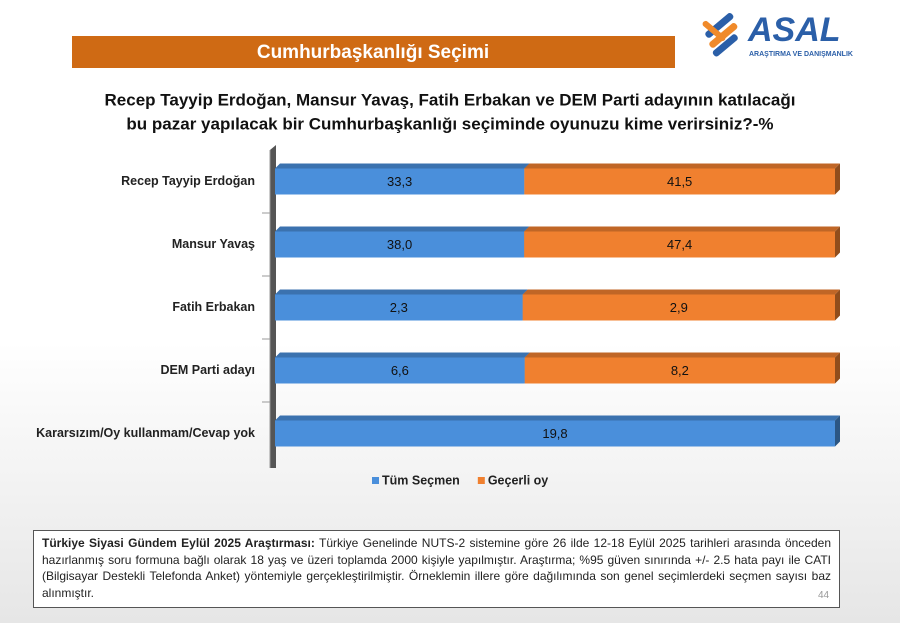 This screenshot has width=900, height=623. I want to click on page-number: 44, so click(824, 595).